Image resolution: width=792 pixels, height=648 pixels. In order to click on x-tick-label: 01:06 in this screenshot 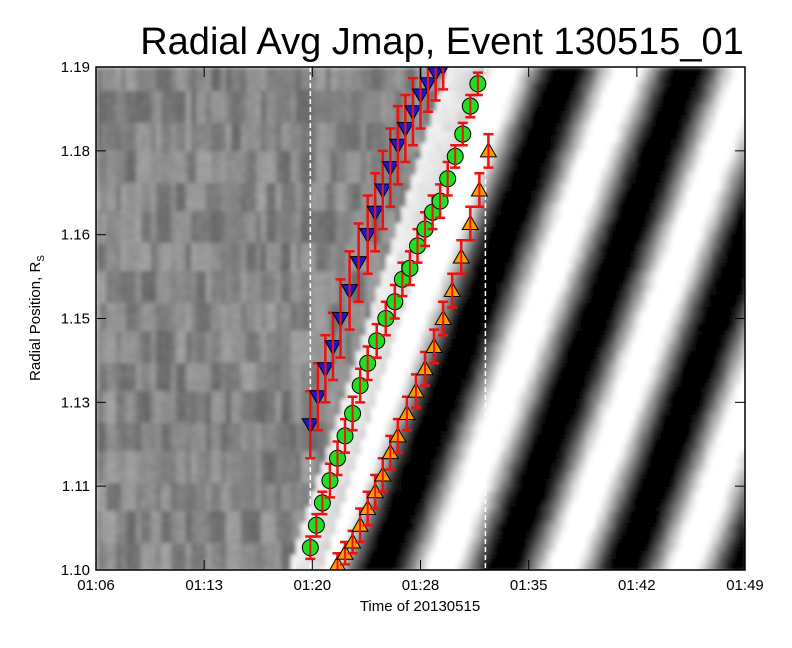, I will do `click(96, 585)`.